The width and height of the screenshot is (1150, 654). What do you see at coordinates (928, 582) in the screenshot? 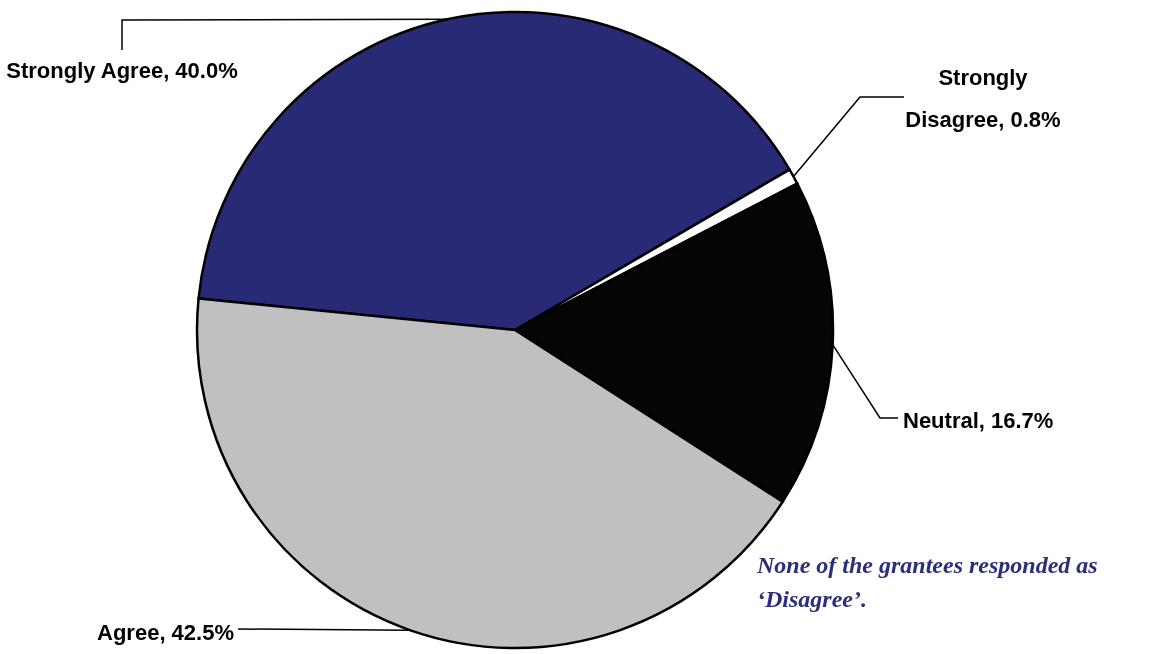
I see `text: None of the grantees responded as ‘Disagree’.` at bounding box center [928, 582].